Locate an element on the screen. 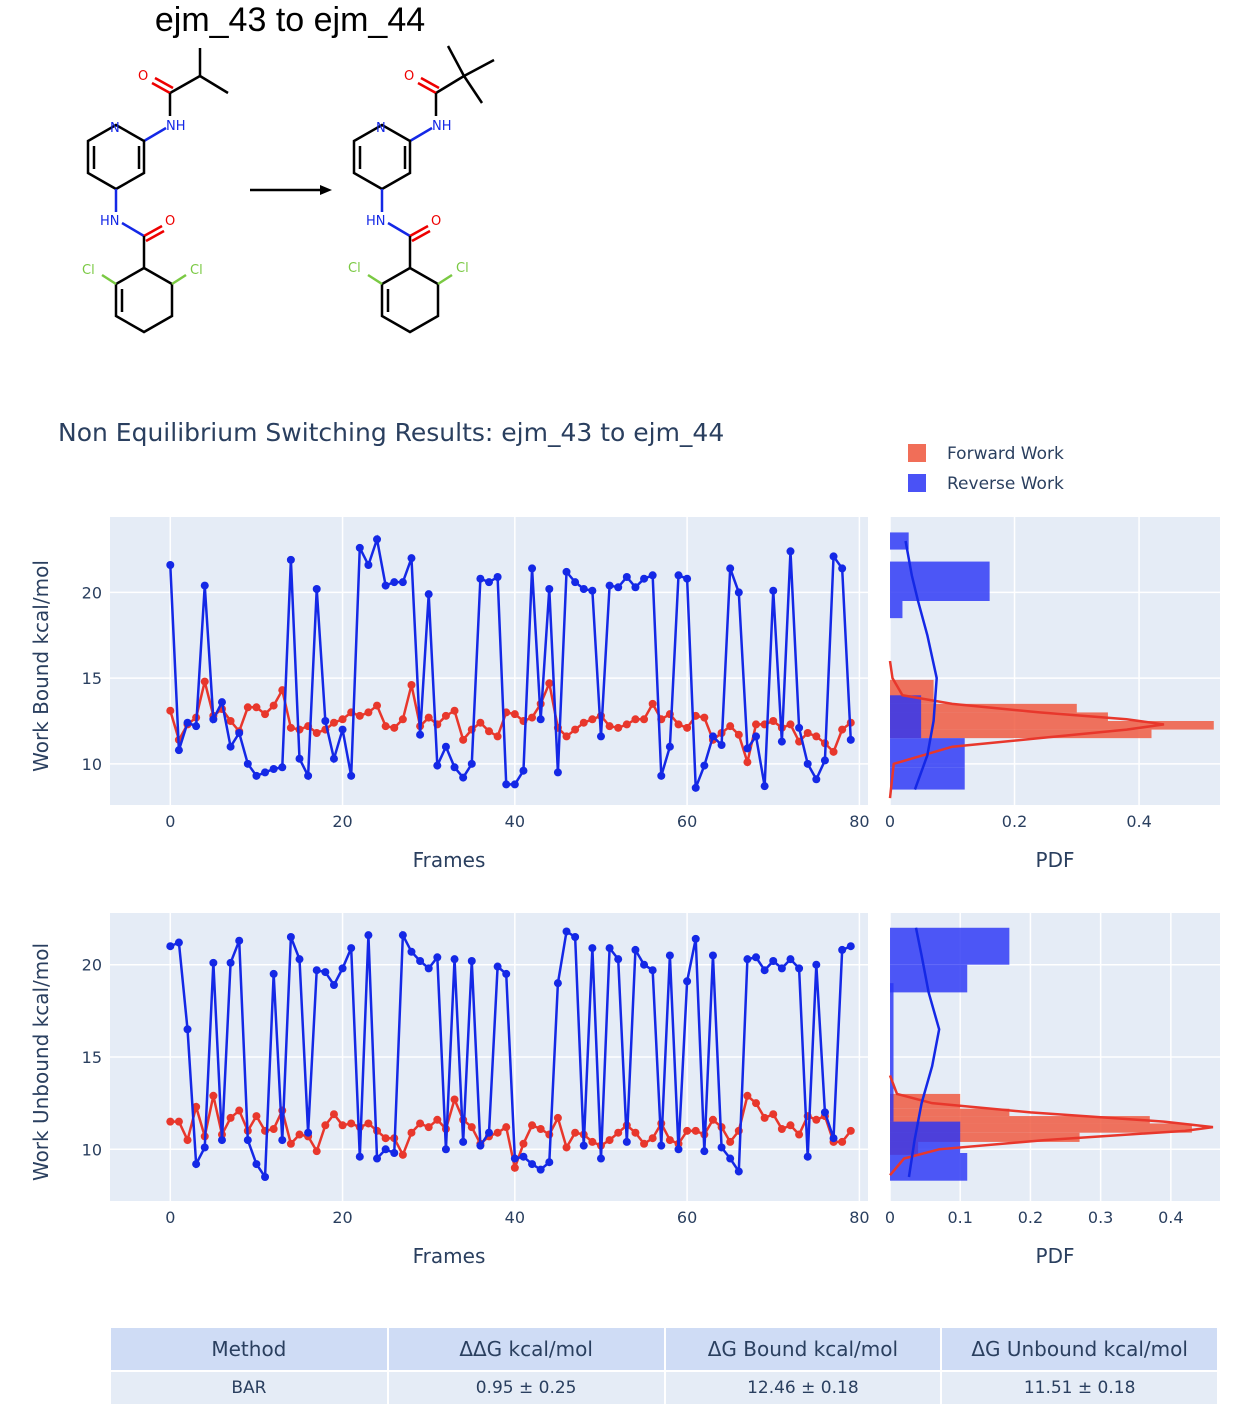 The width and height of the screenshot is (1246, 1420). y-axis-label: Work Unbound kcal/mol is located at coordinates (41, 1062).